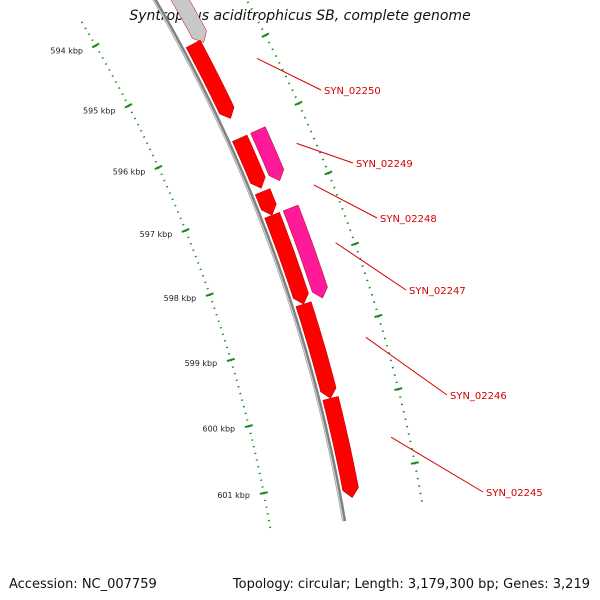 Image resolution: width=600 pixels, height=600 pixels. I want to click on tick-label: 596 kbp, so click(129, 172).